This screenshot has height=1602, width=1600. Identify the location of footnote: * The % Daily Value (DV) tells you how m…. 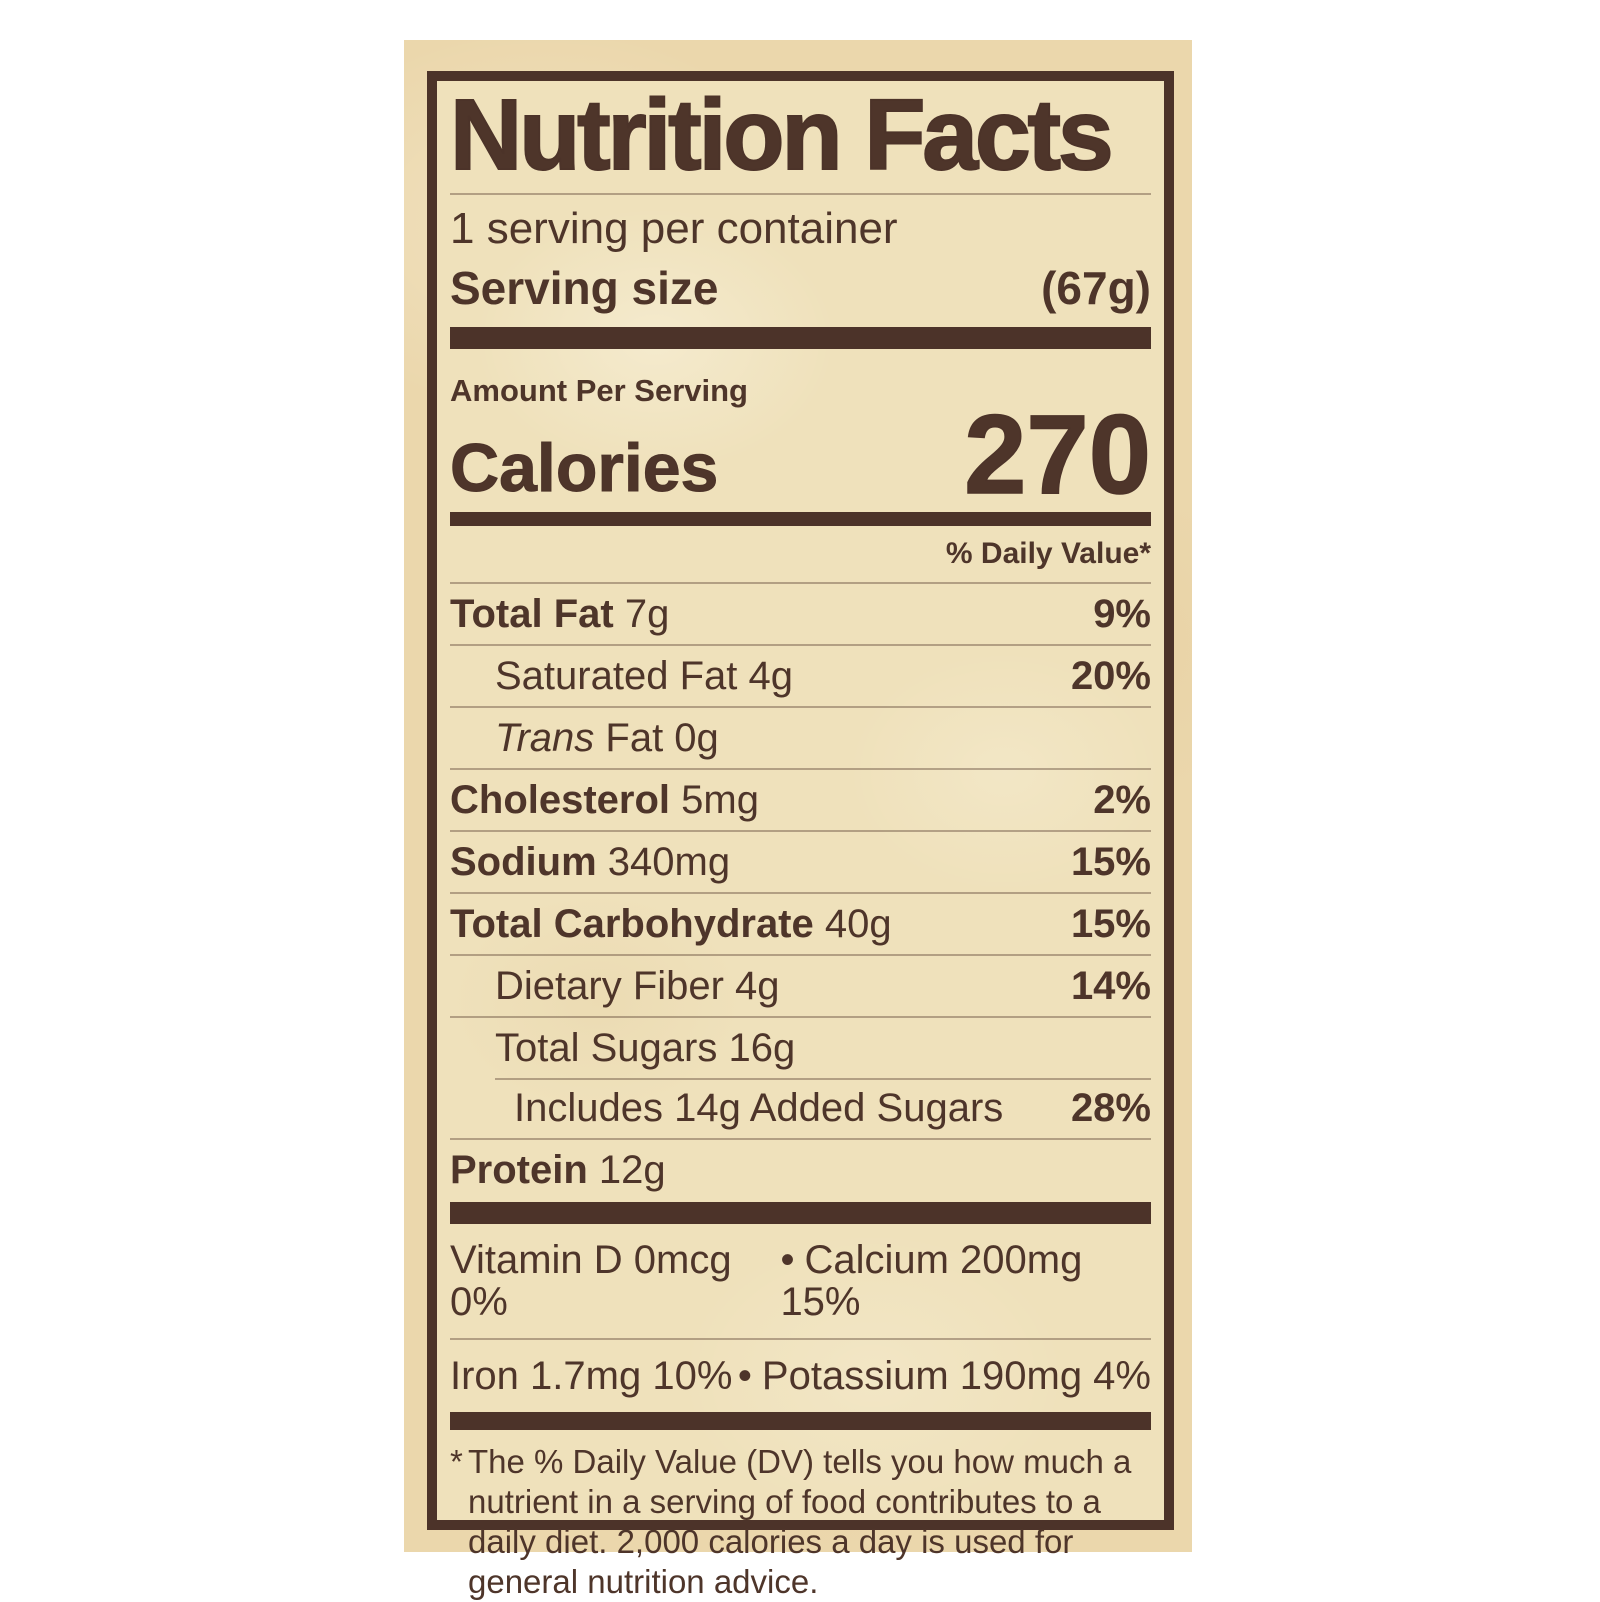
(800, 1522).